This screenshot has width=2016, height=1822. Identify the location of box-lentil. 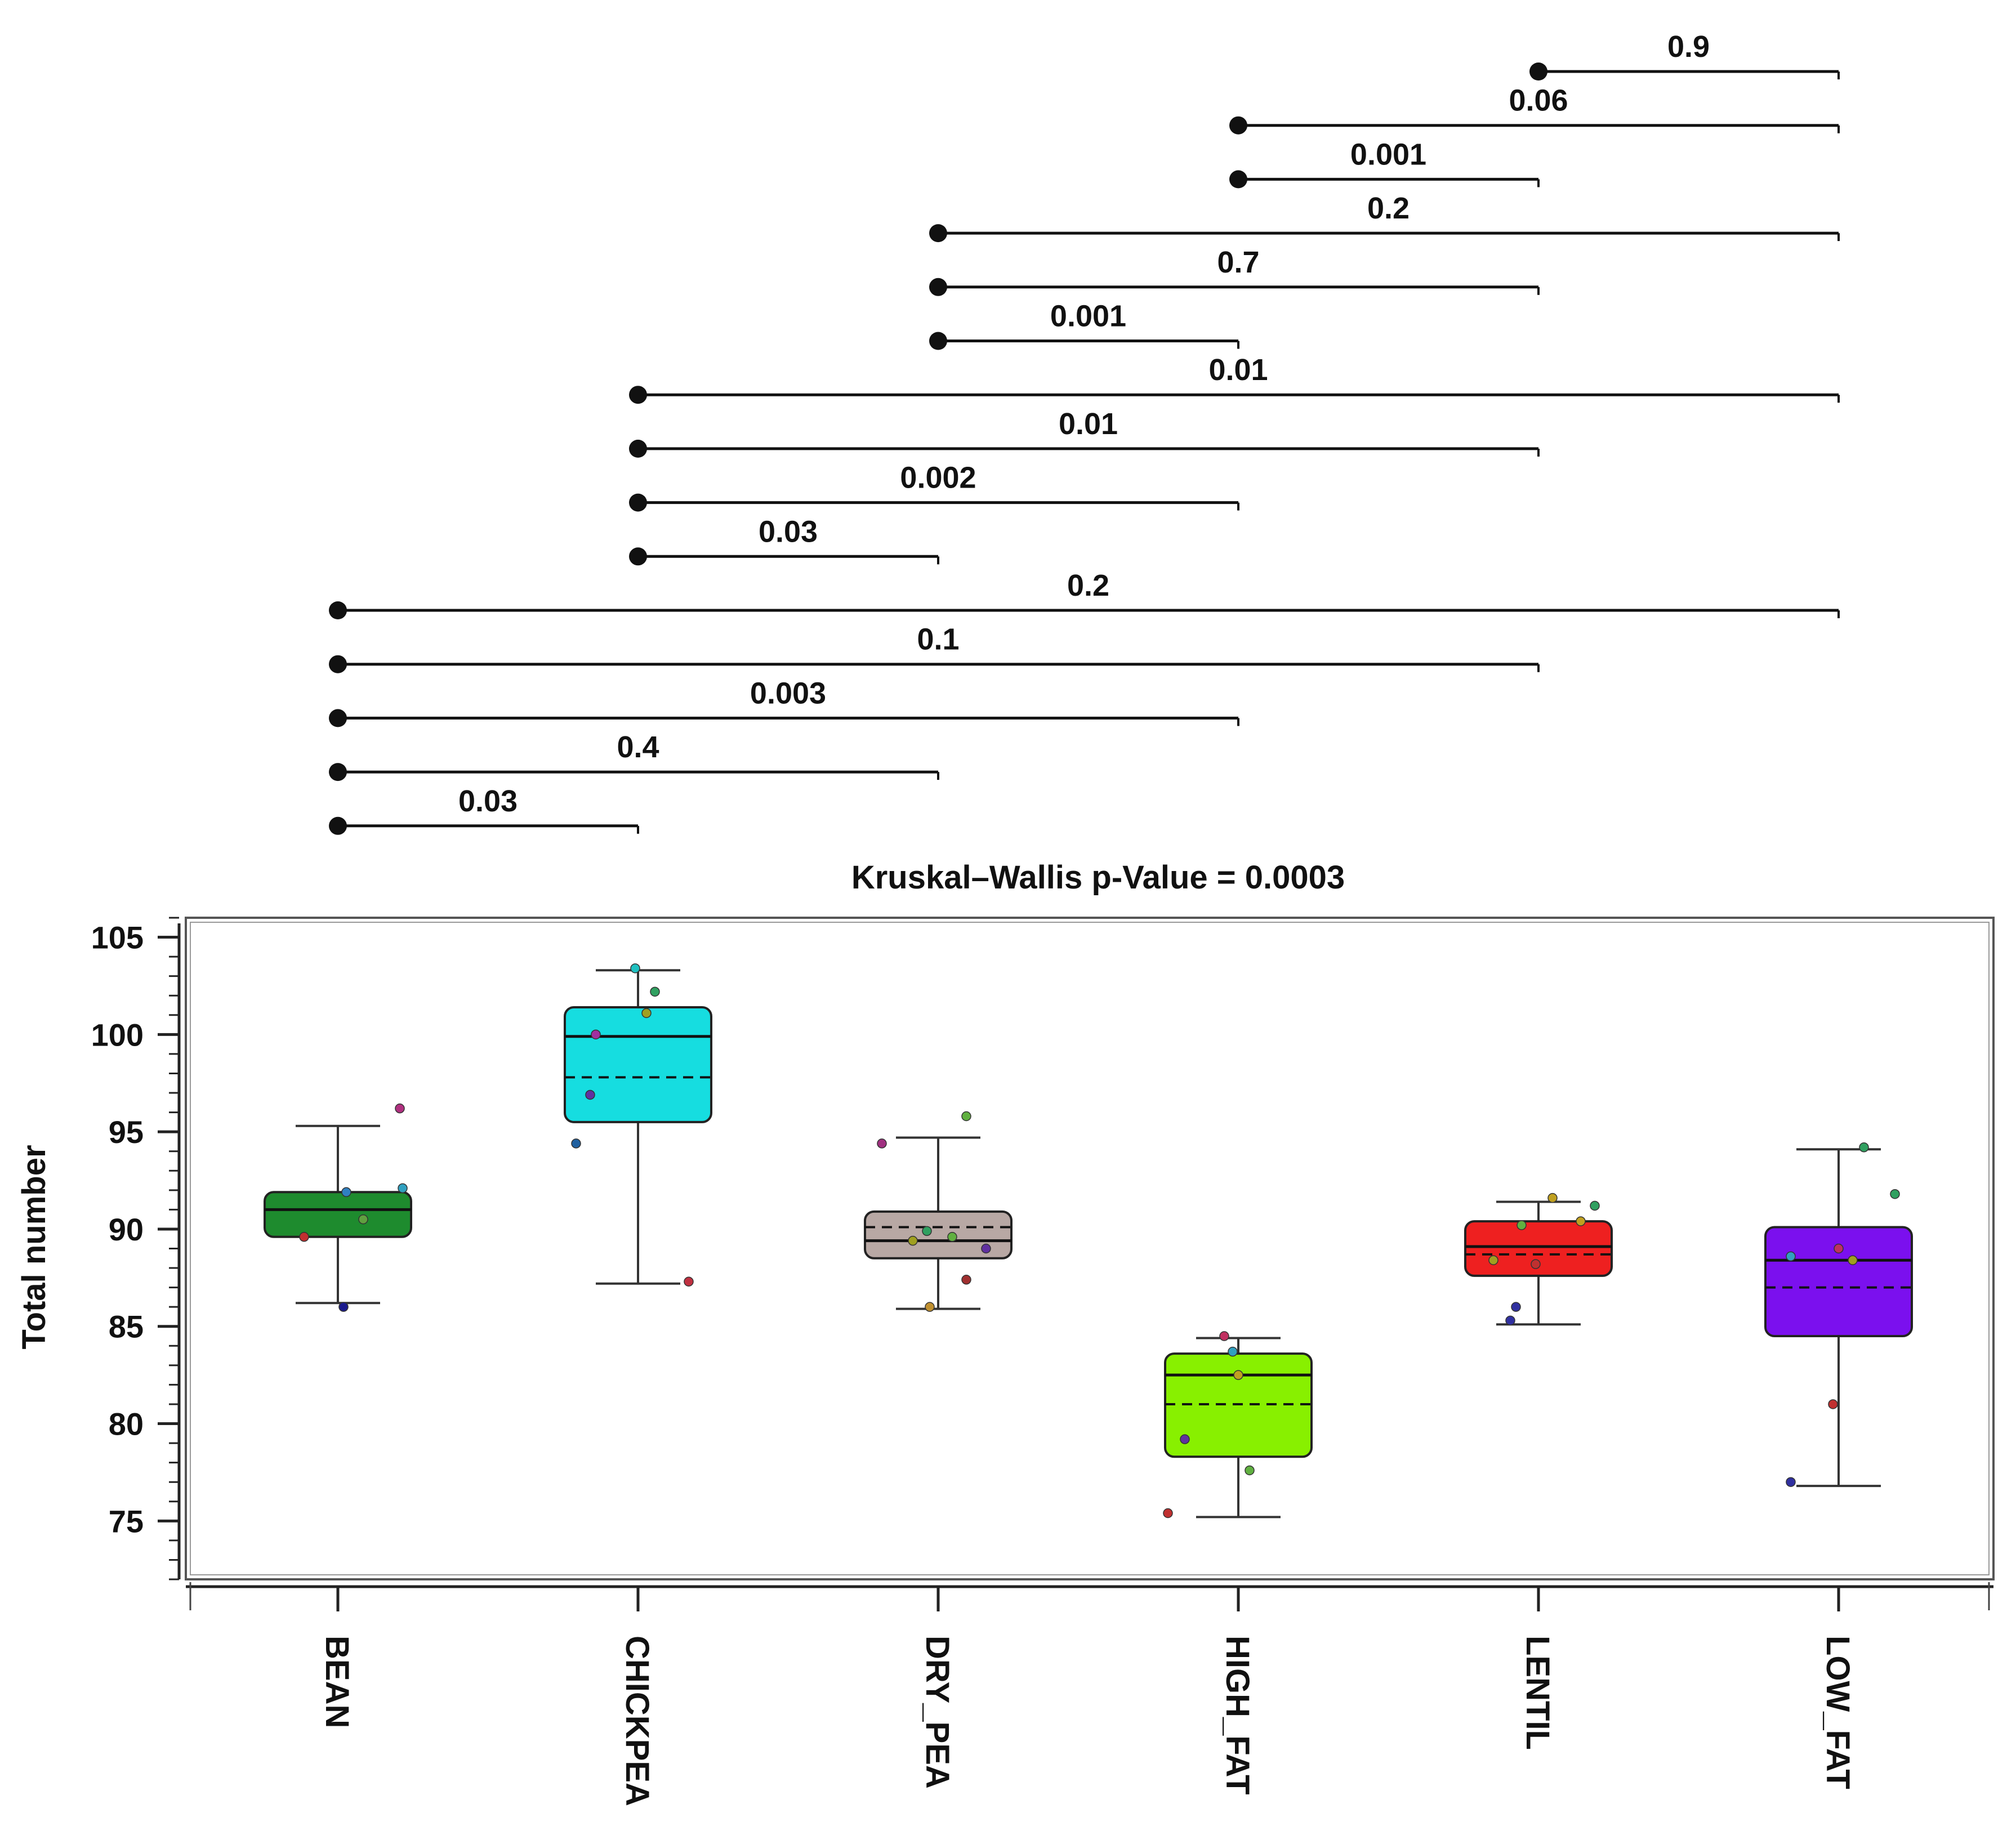
(1538, 1259).